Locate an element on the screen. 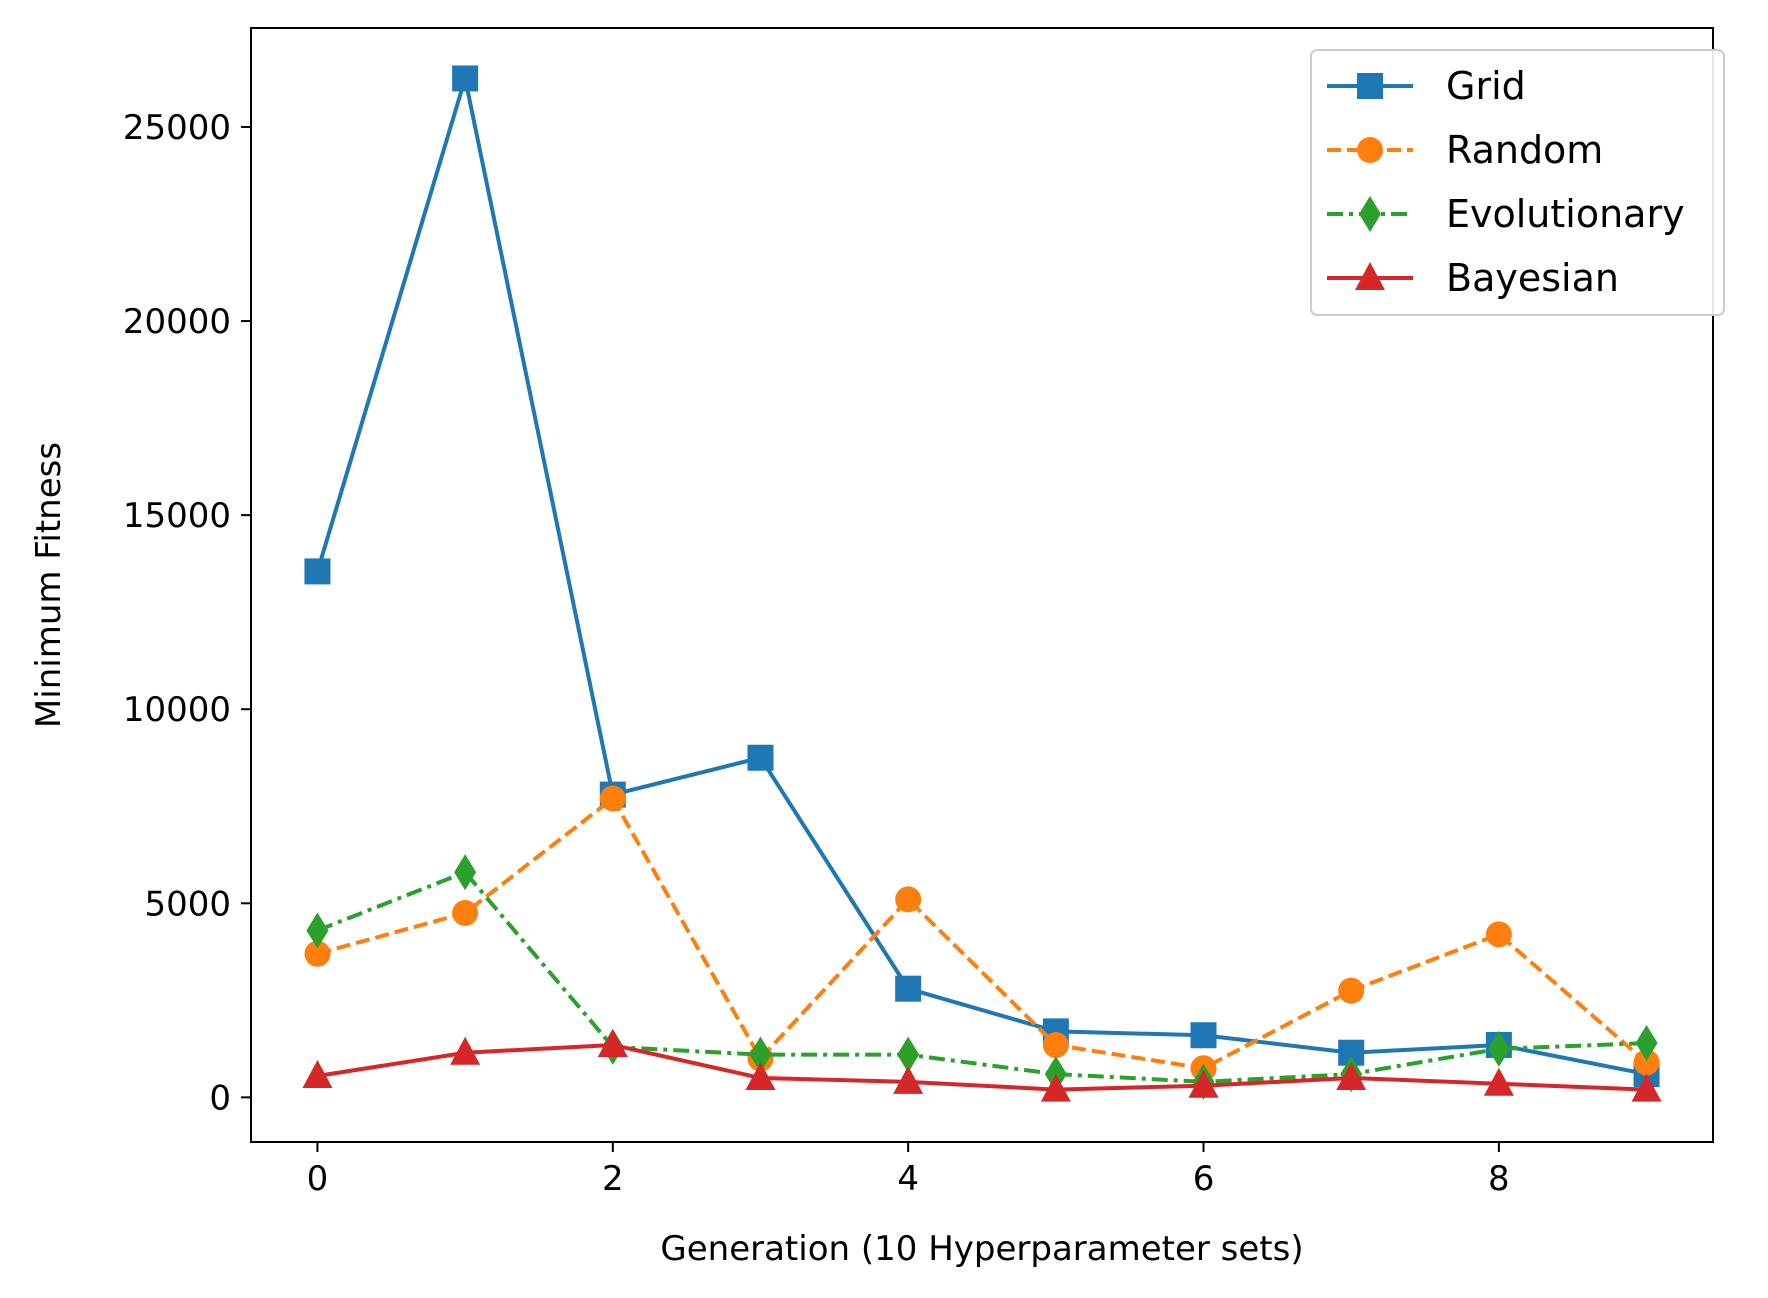  legend-entry-evolutionary: Evolutionary is located at coordinates (1506, 214).